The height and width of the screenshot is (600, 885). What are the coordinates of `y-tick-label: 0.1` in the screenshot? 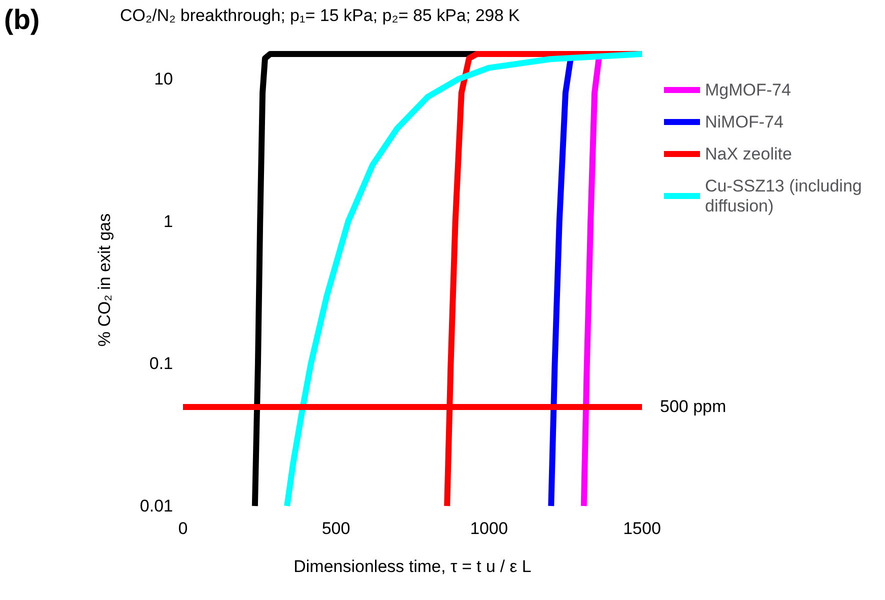 It's located at (161, 364).